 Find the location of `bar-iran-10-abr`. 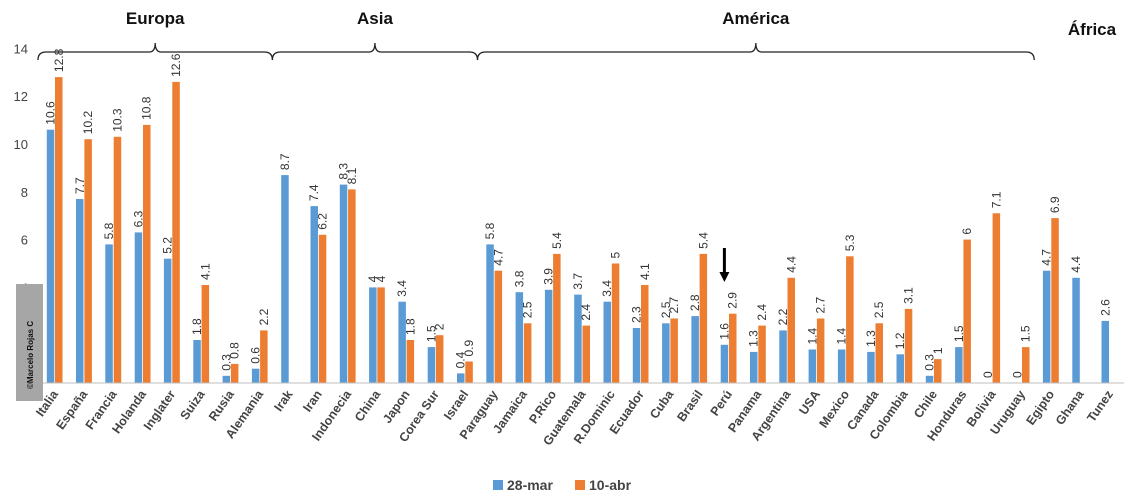

bar-iran-10-abr is located at coordinates (322, 308).